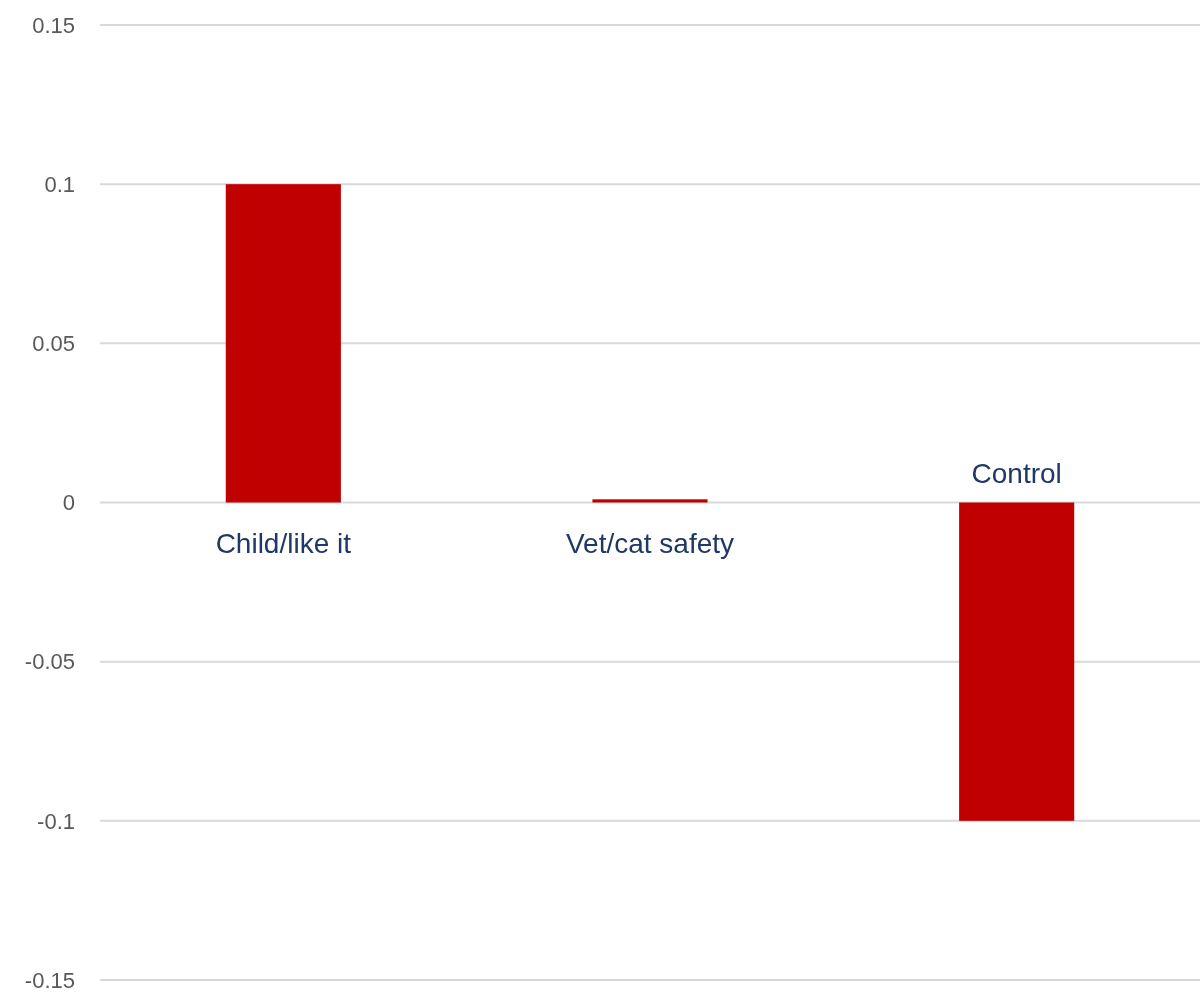 Image resolution: width=1200 pixels, height=997 pixels. Describe the element at coordinates (59, 184) in the screenshot. I see `y-tick-label: 0.1` at that location.